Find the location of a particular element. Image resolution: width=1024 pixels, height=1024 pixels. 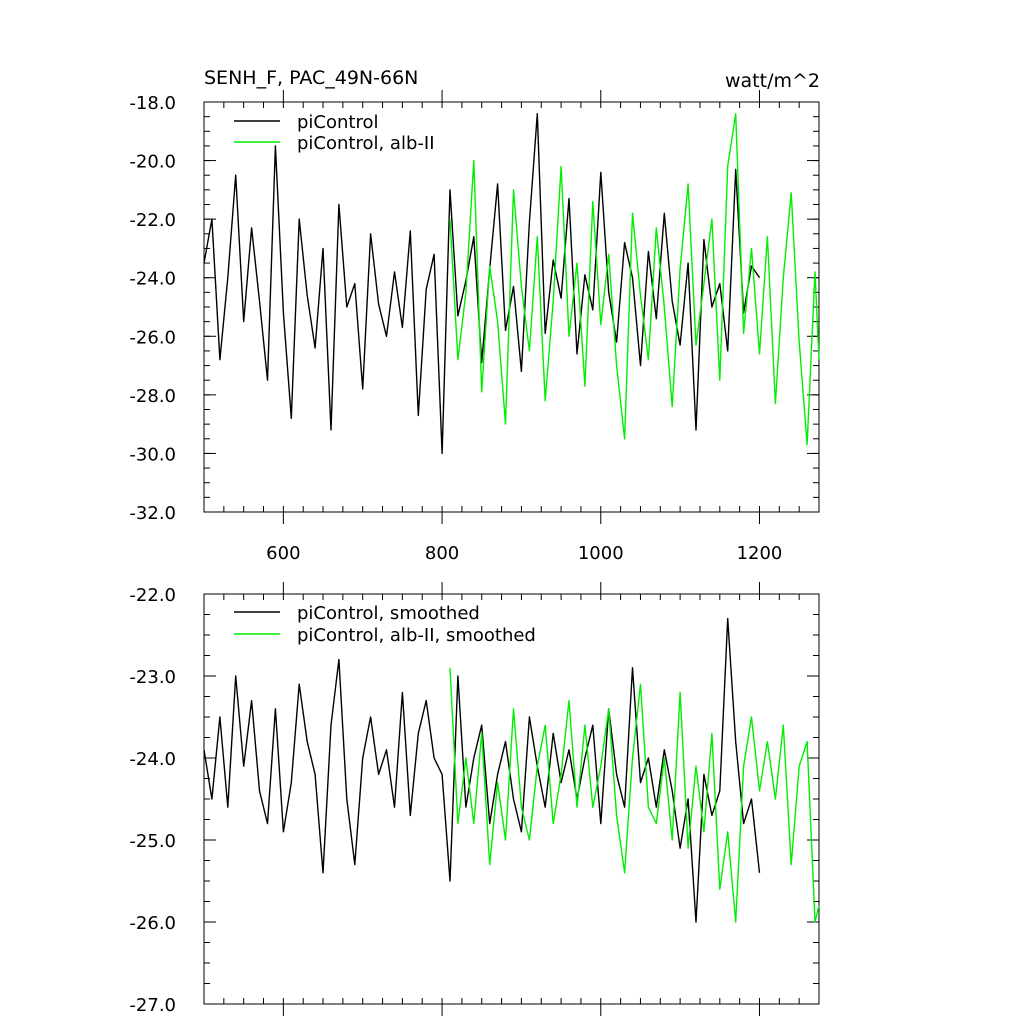

tick-labels: -22.0 -23.0 -24.0 -25.0 -26.0 -27.0 is located at coordinates (152, 800).